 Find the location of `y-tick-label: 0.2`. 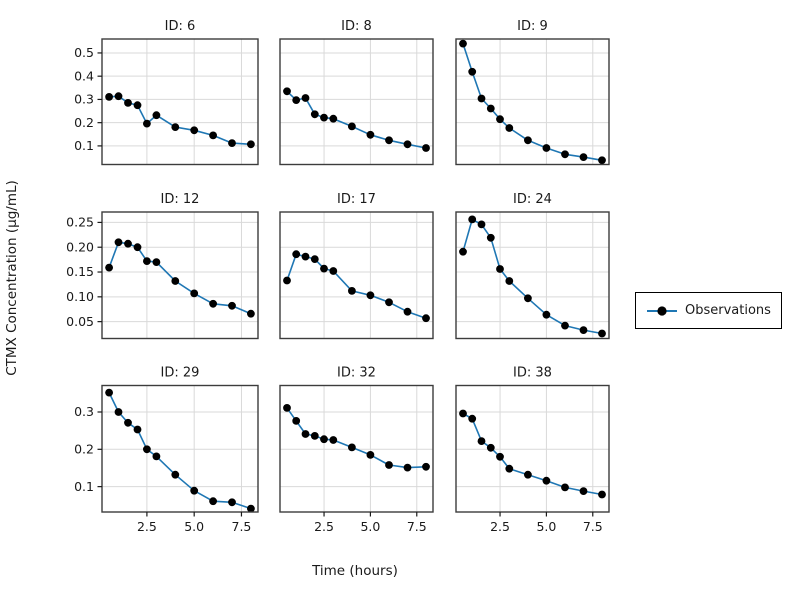

y-tick-label: 0.2 is located at coordinates (84, 122).